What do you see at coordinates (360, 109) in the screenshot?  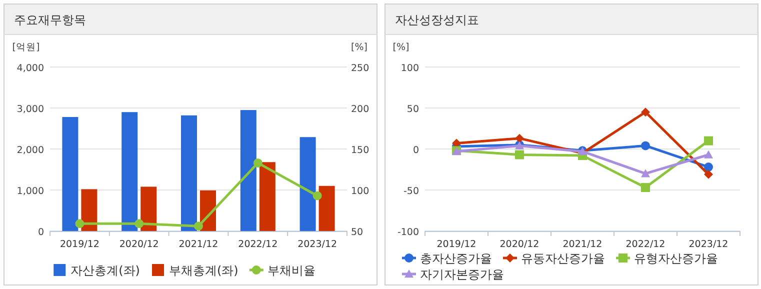 I see `y2-tick-label: 200` at bounding box center [360, 109].